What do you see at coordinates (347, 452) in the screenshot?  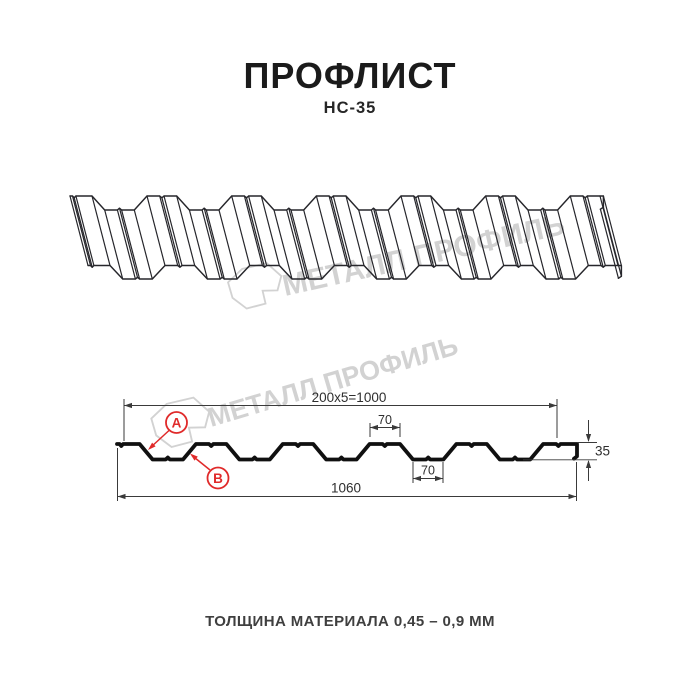 I see `cross-section-profile` at bounding box center [347, 452].